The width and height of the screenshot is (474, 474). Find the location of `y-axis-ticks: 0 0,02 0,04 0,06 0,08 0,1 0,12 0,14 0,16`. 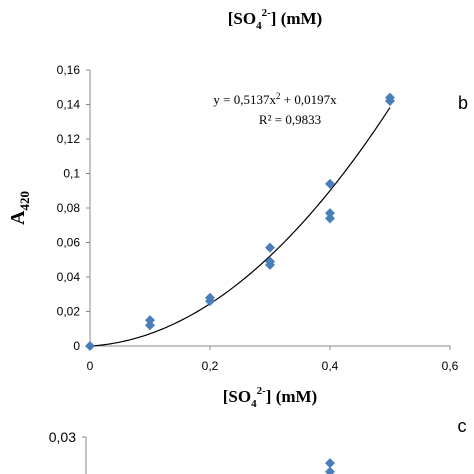

y-axis-ticks: 0 0,02 0,04 0,06 0,08 0,1 0,12 0,14 0,16 is located at coordinates (73, 208).